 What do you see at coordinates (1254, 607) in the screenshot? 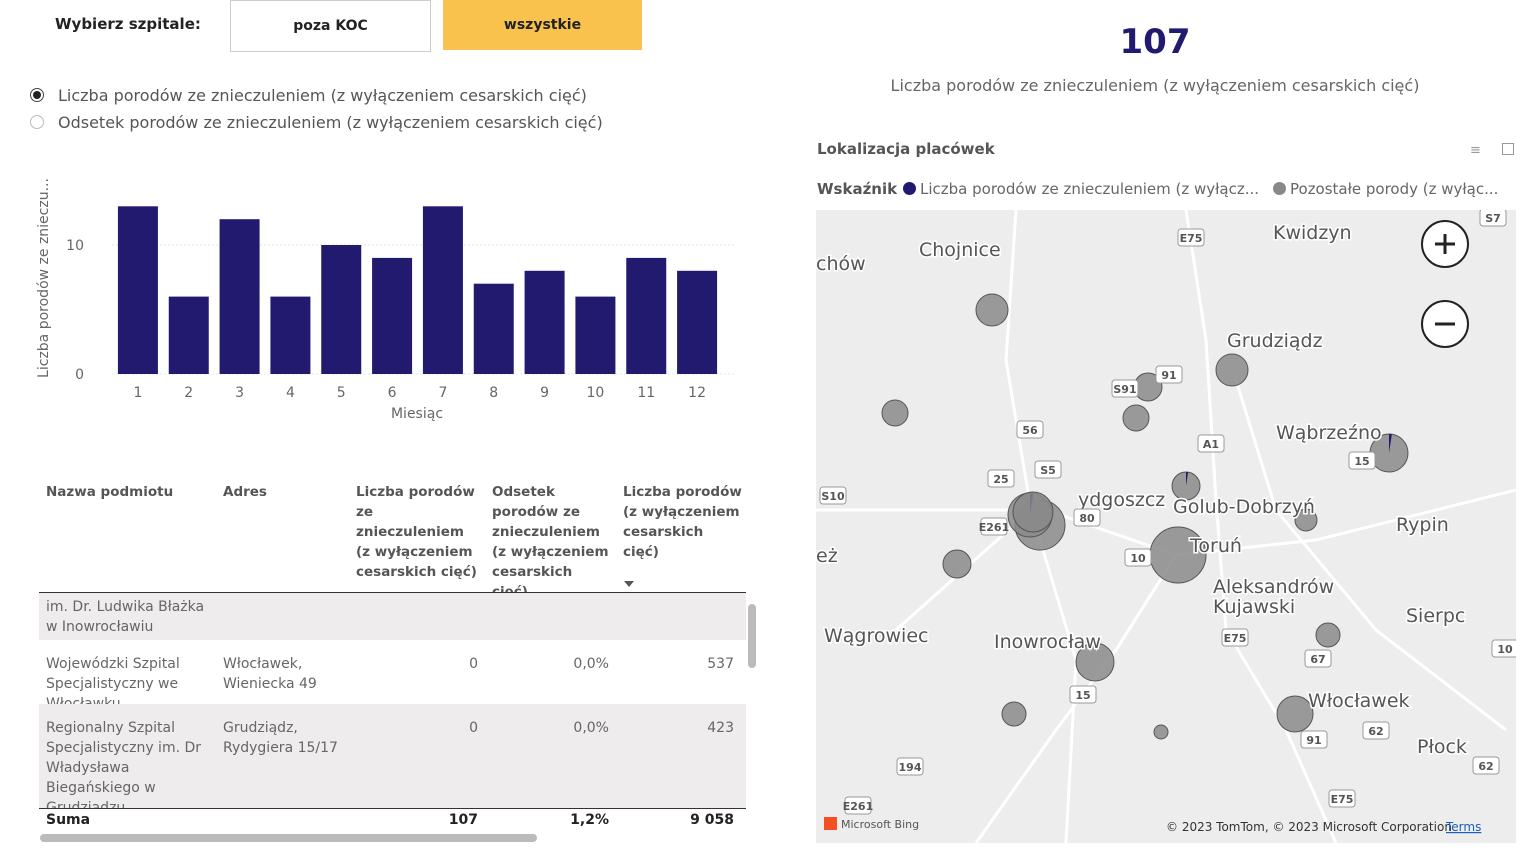
I see `place-label: Kujawski` at bounding box center [1254, 607].